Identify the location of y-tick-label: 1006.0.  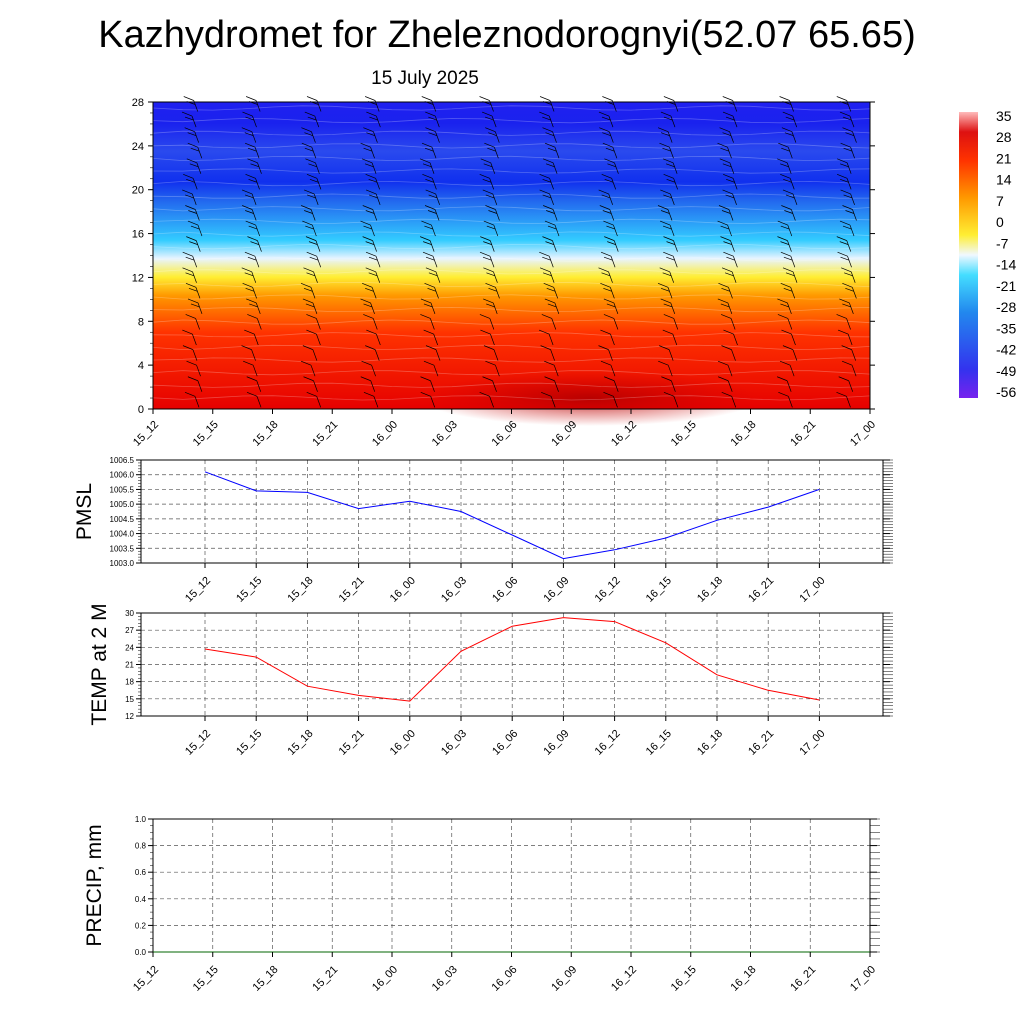
(122, 475).